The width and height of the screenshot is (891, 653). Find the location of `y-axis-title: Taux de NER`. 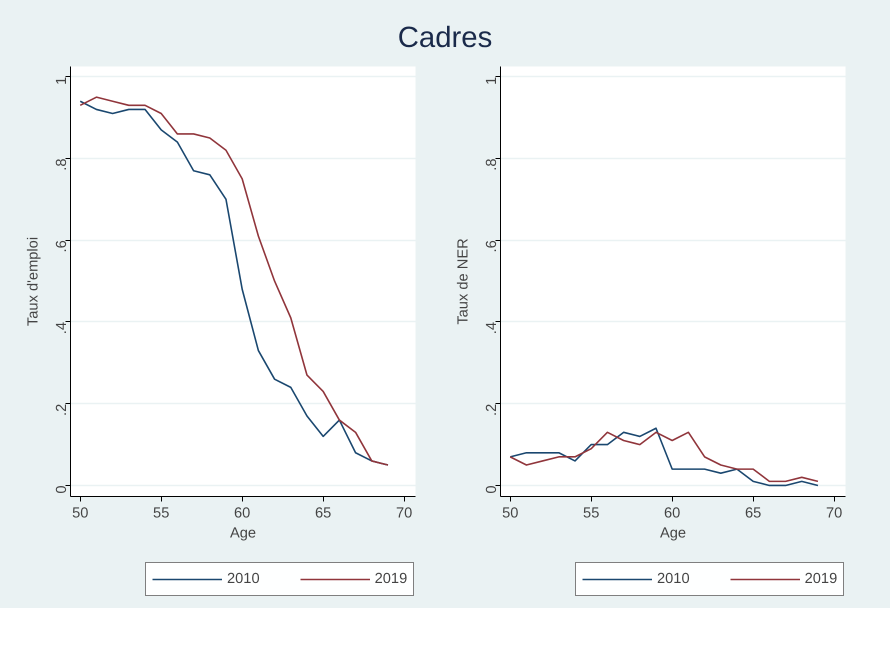

y-axis-title: Taux de NER is located at coordinates (464, 281).